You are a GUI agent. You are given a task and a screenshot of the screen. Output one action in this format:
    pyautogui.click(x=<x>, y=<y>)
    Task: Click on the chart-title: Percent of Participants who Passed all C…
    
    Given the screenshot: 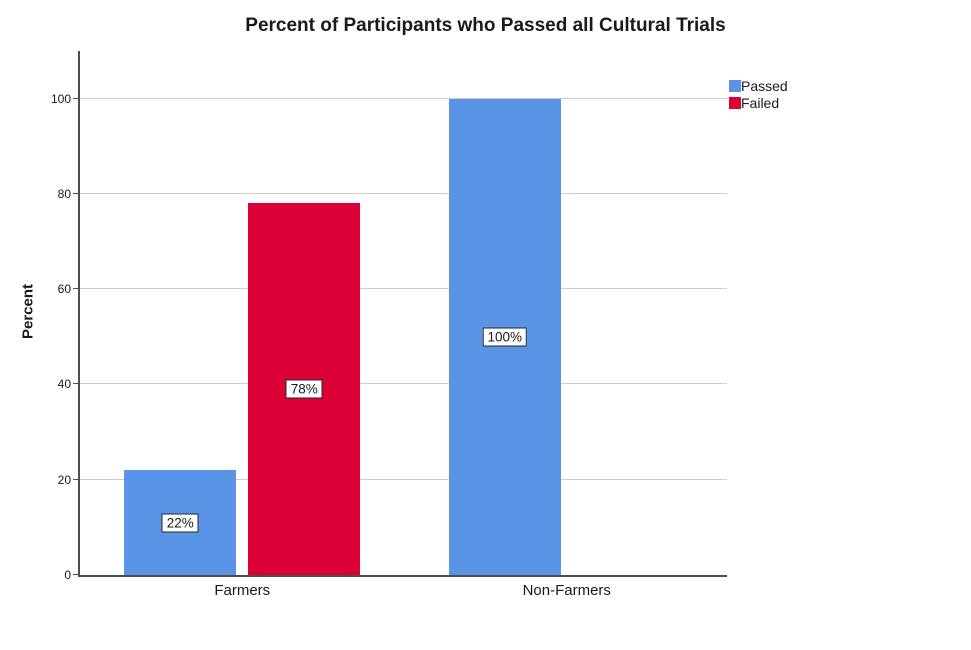 What is the action you would take?
    pyautogui.click(x=485, y=25)
    